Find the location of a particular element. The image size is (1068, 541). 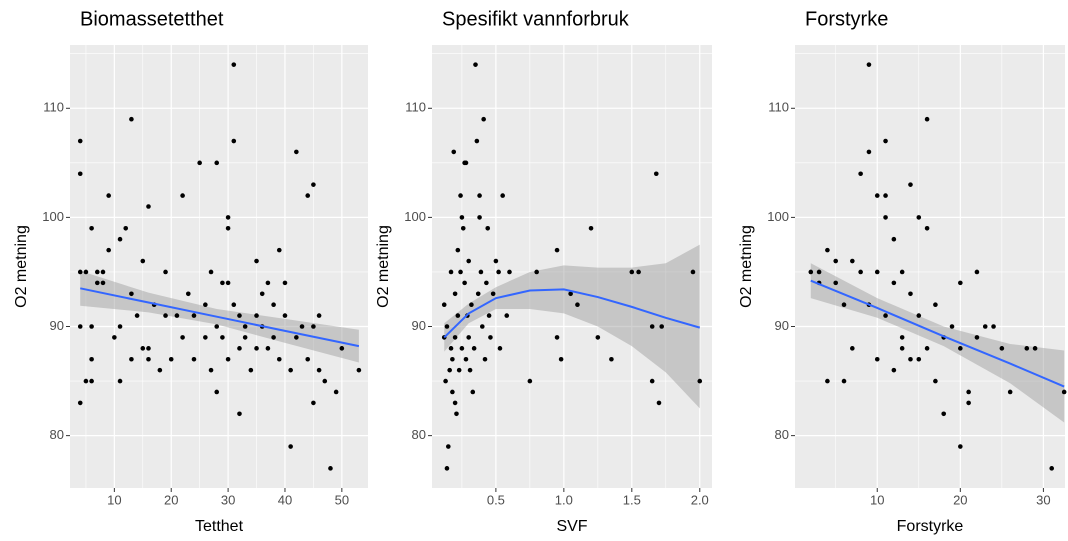

confidence-band is located at coordinates (937, 343).